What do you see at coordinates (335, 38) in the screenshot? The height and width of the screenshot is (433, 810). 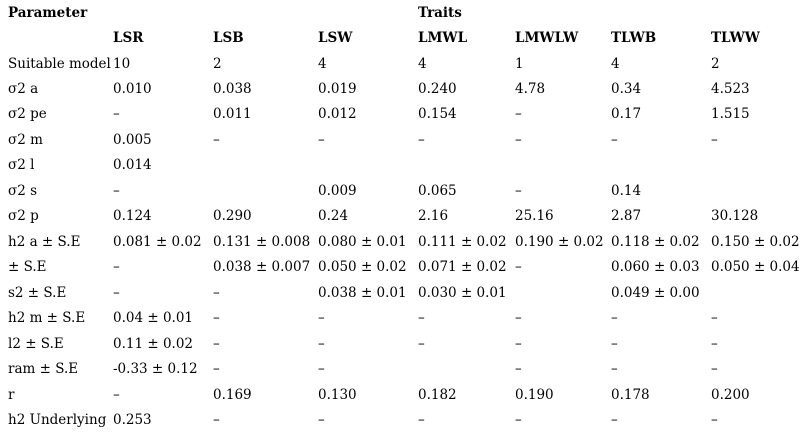 I see `trait-column-header: LSW` at bounding box center [335, 38].